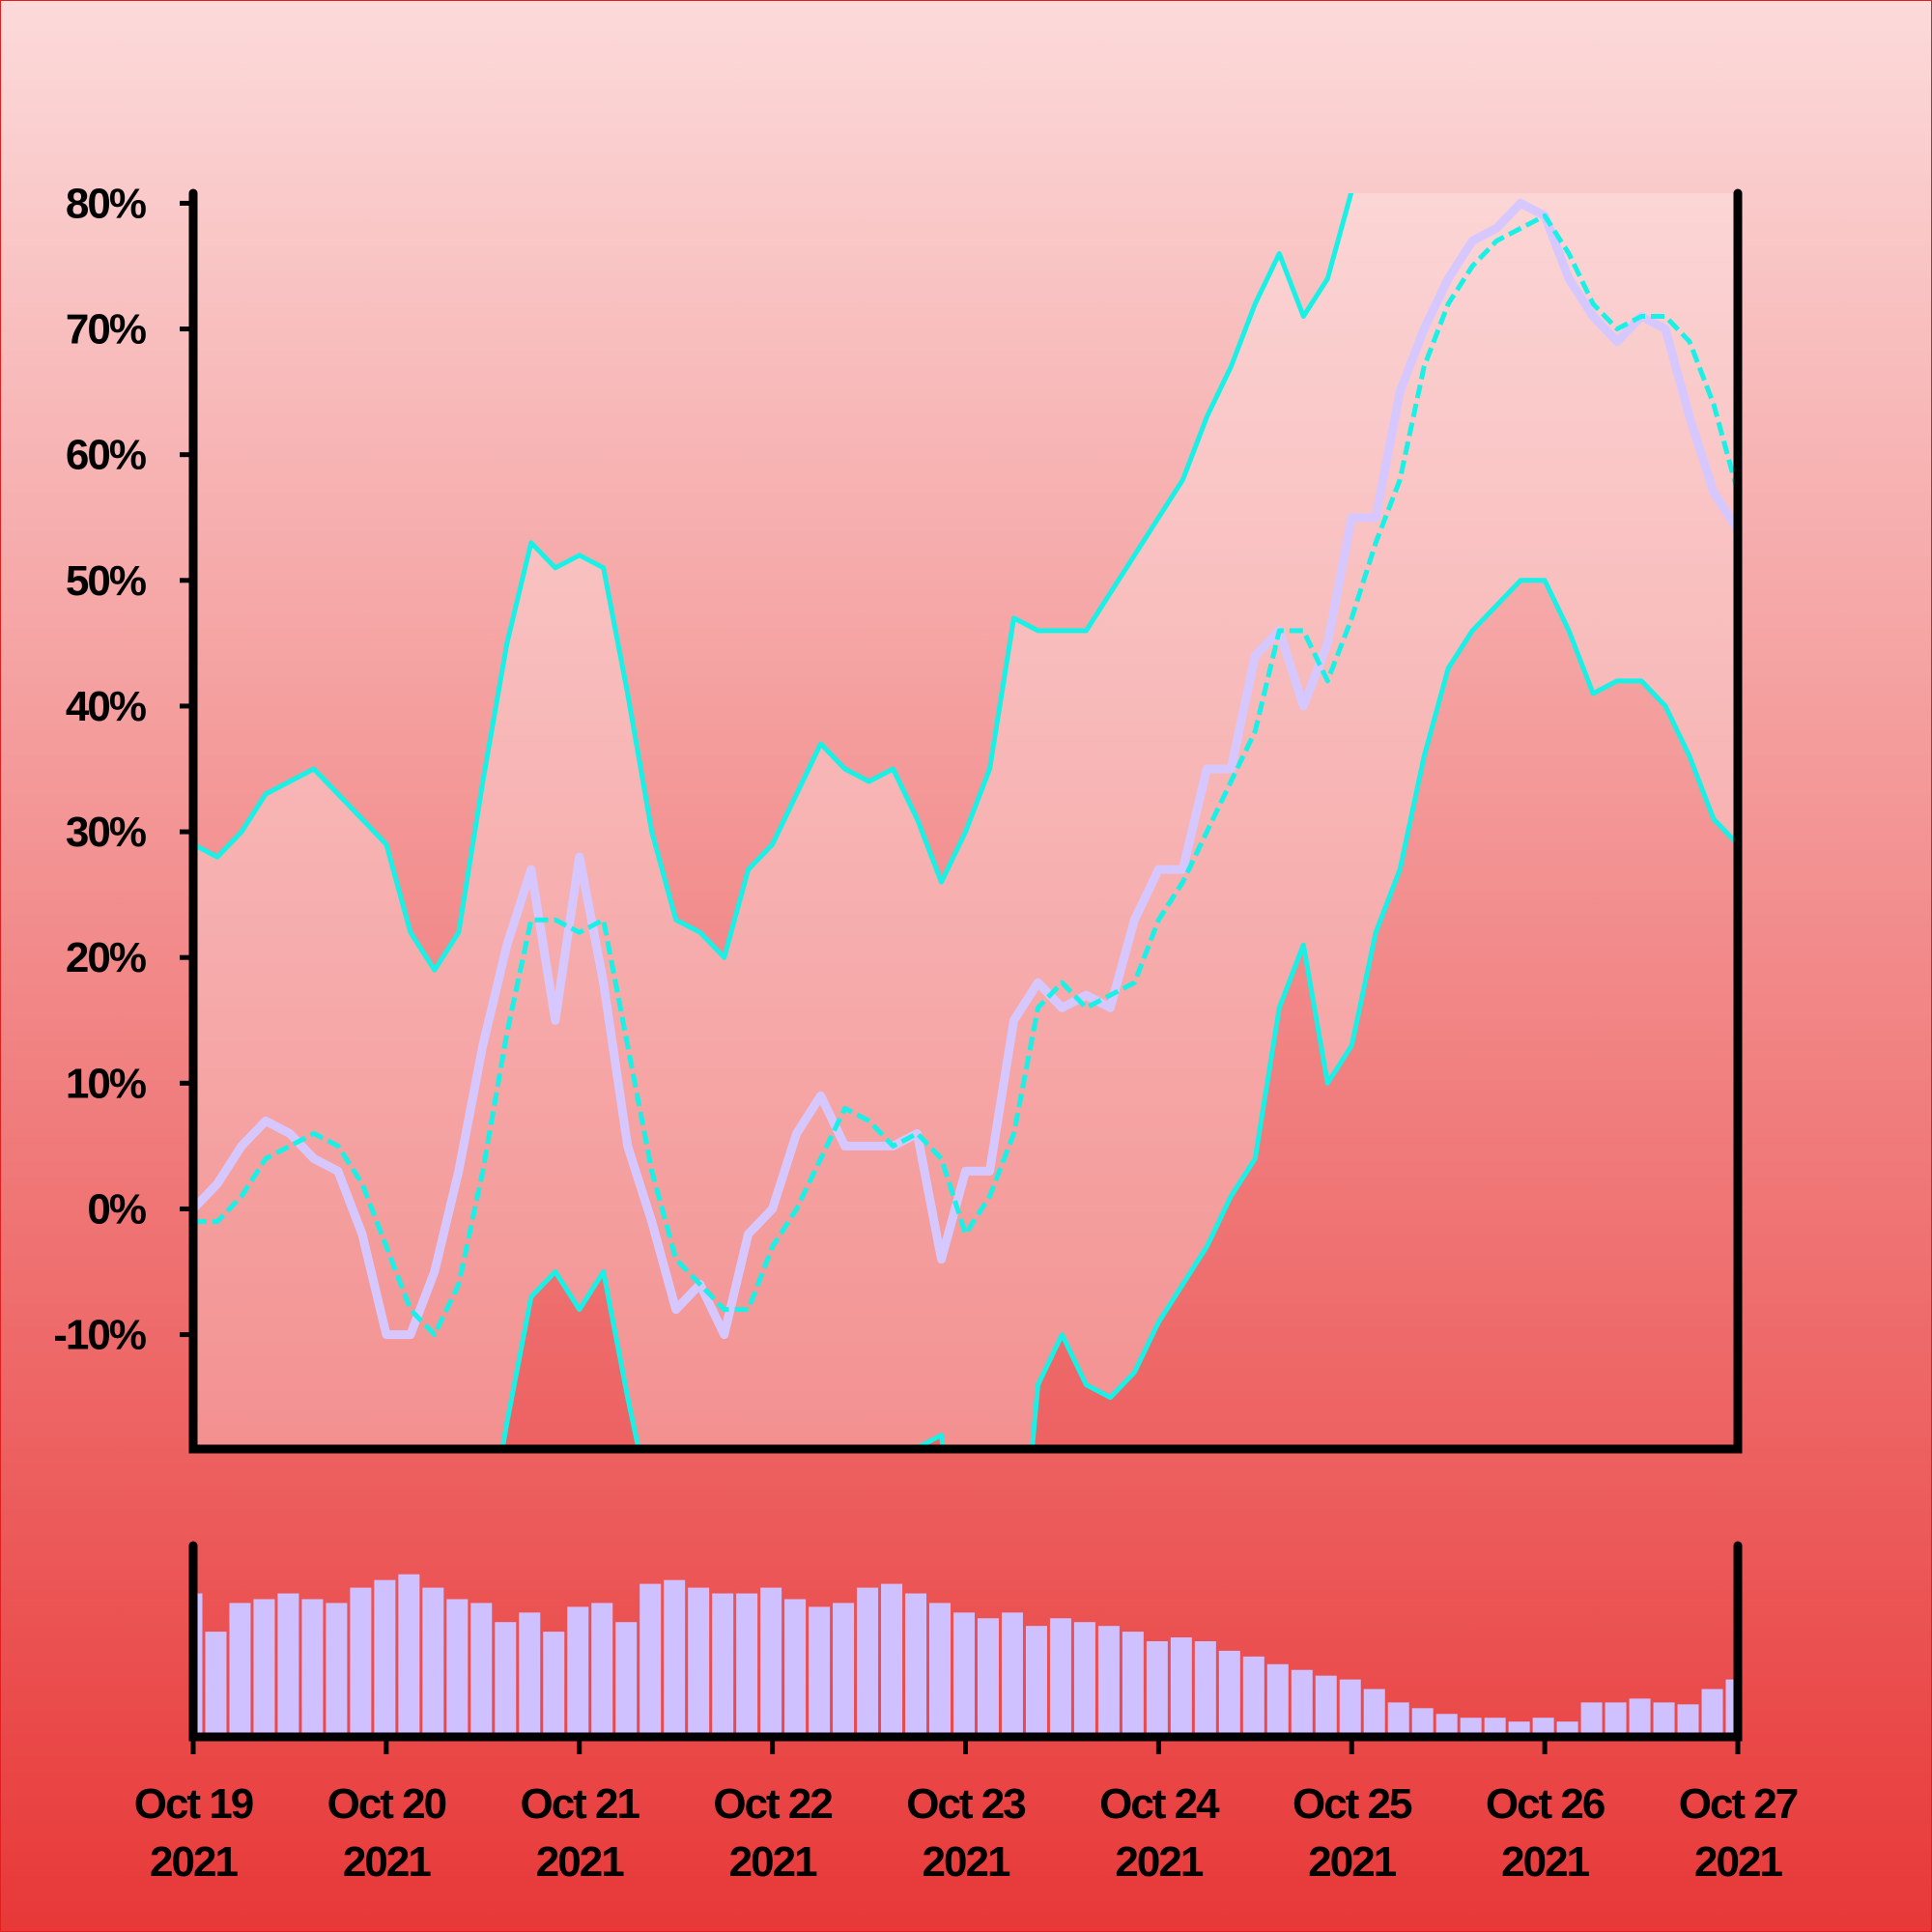 This screenshot has height=1932, width=1932. Describe the element at coordinates (106, 957) in the screenshot. I see `y-tick-label: 20%` at that location.